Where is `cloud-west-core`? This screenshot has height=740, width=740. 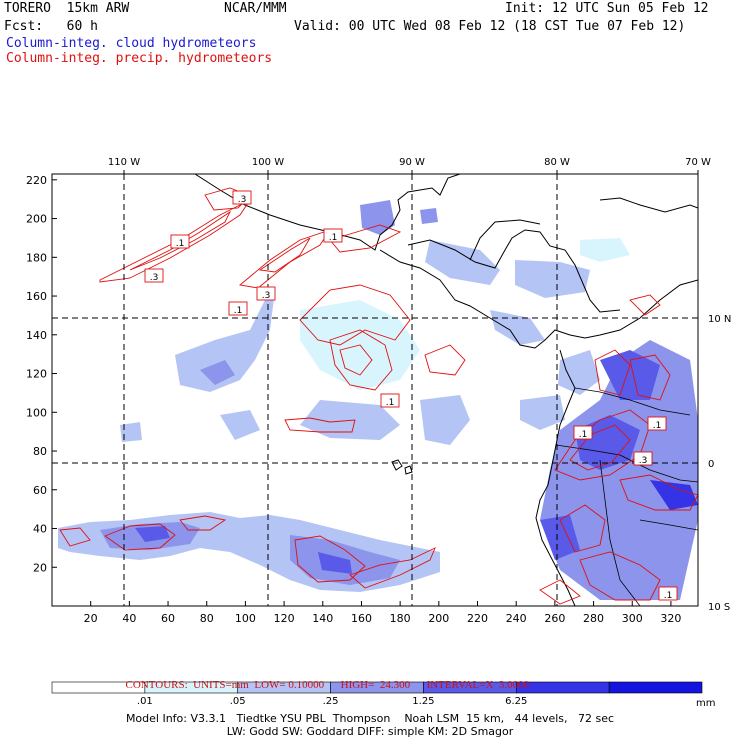 cloud-west-core is located at coordinates (217, 372).